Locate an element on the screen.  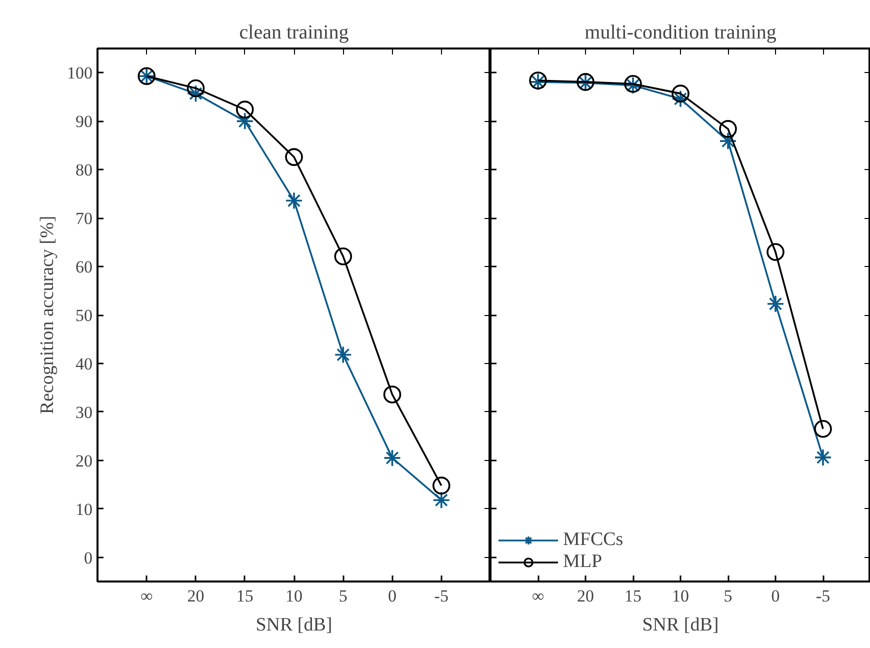
y-tick-label: 100 is located at coordinates (79, 73).